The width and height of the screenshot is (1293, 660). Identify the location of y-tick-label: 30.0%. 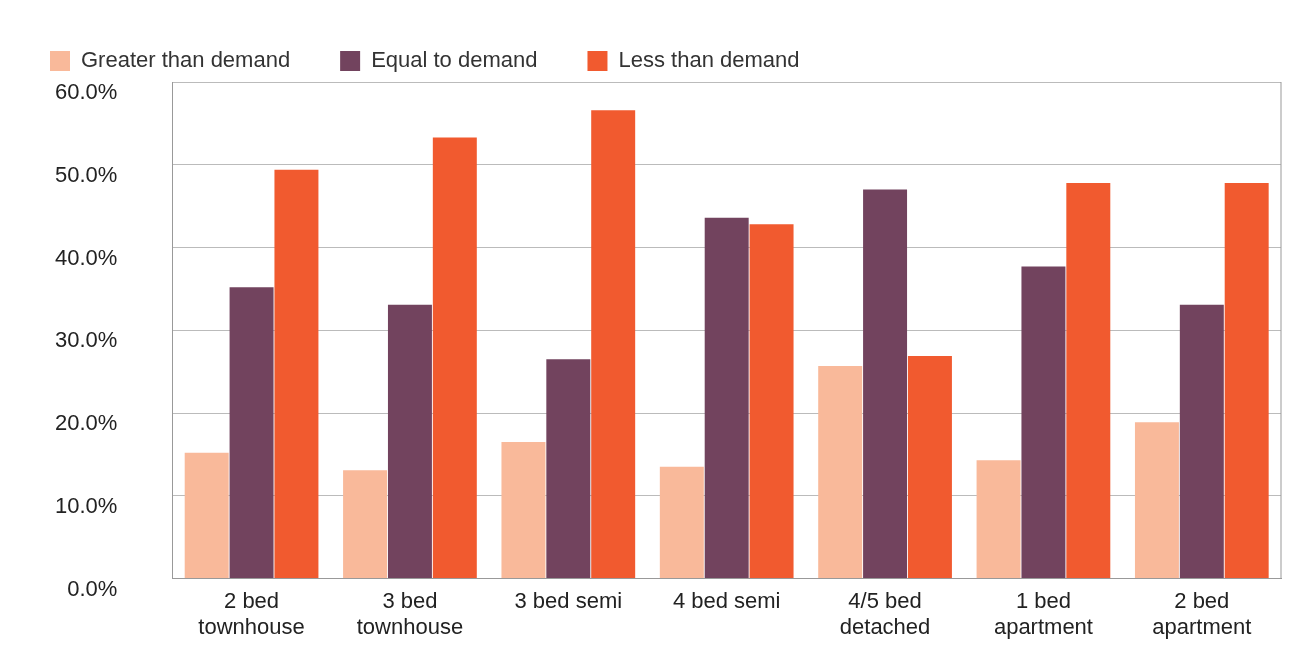
(86, 340).